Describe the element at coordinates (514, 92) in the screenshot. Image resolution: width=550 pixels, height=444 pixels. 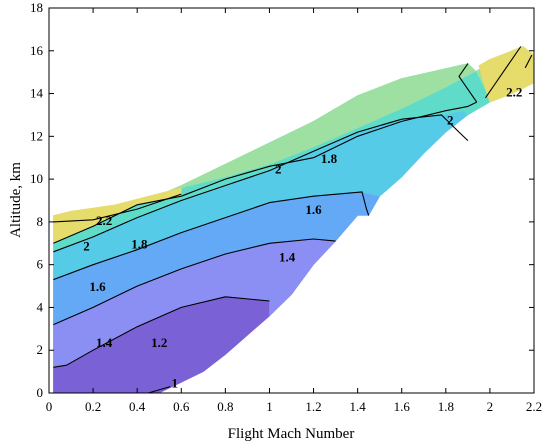
I see `contour-label-12: 2.2` at that location.